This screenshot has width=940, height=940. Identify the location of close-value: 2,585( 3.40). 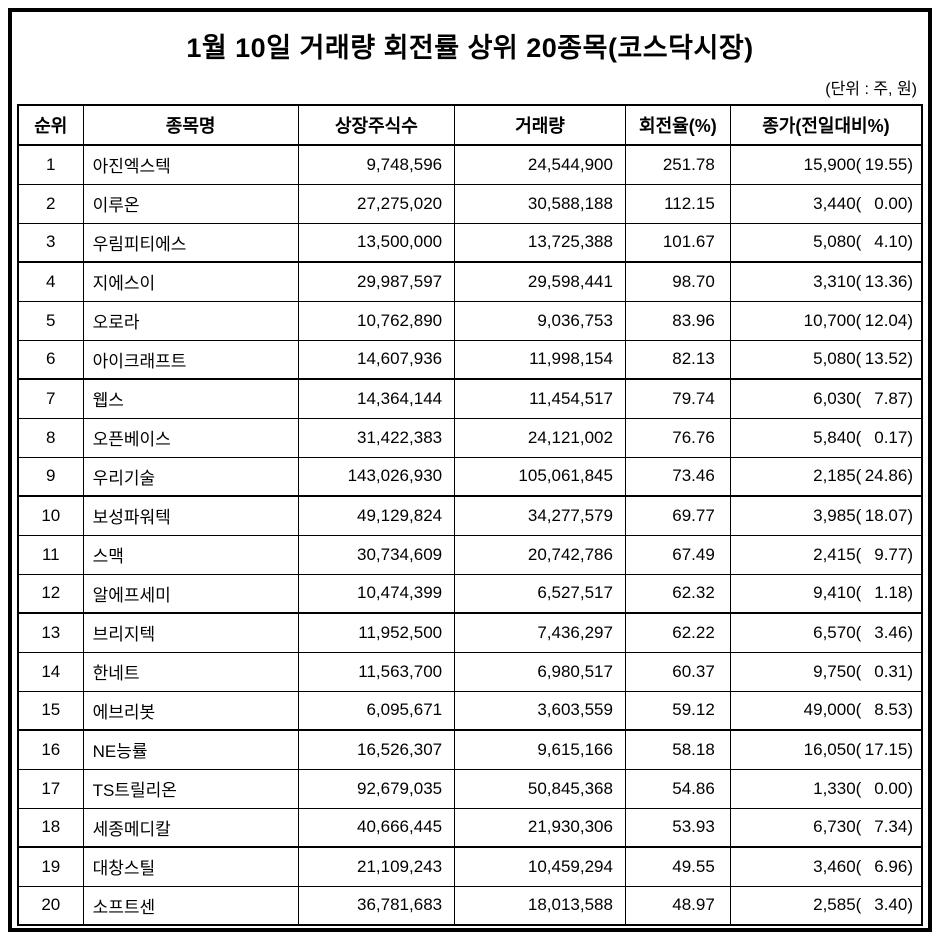
(824, 905).